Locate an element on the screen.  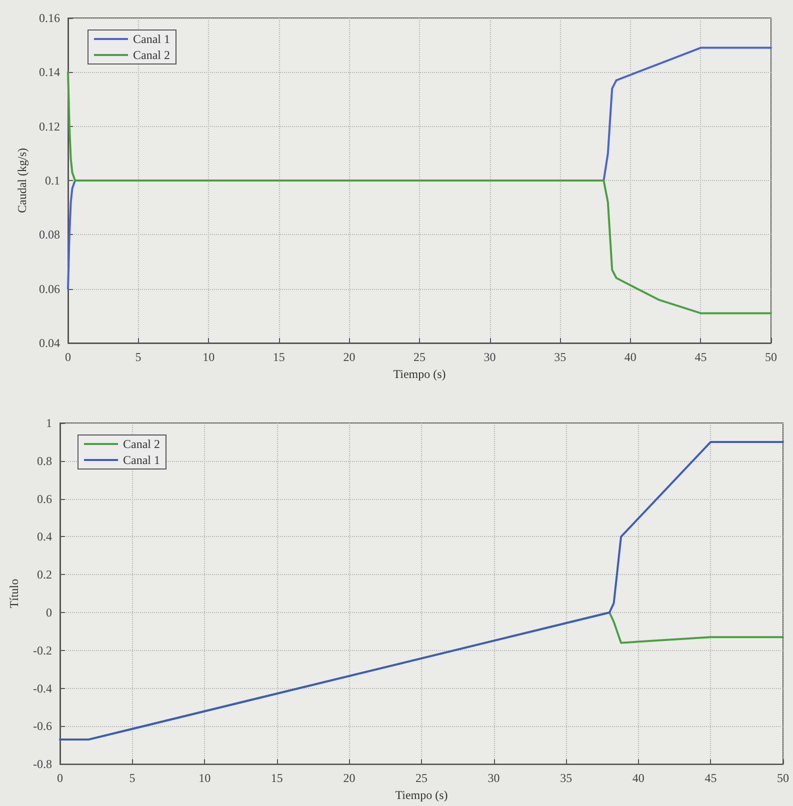
y-tick-label: 0.6 is located at coordinates (44, 499).